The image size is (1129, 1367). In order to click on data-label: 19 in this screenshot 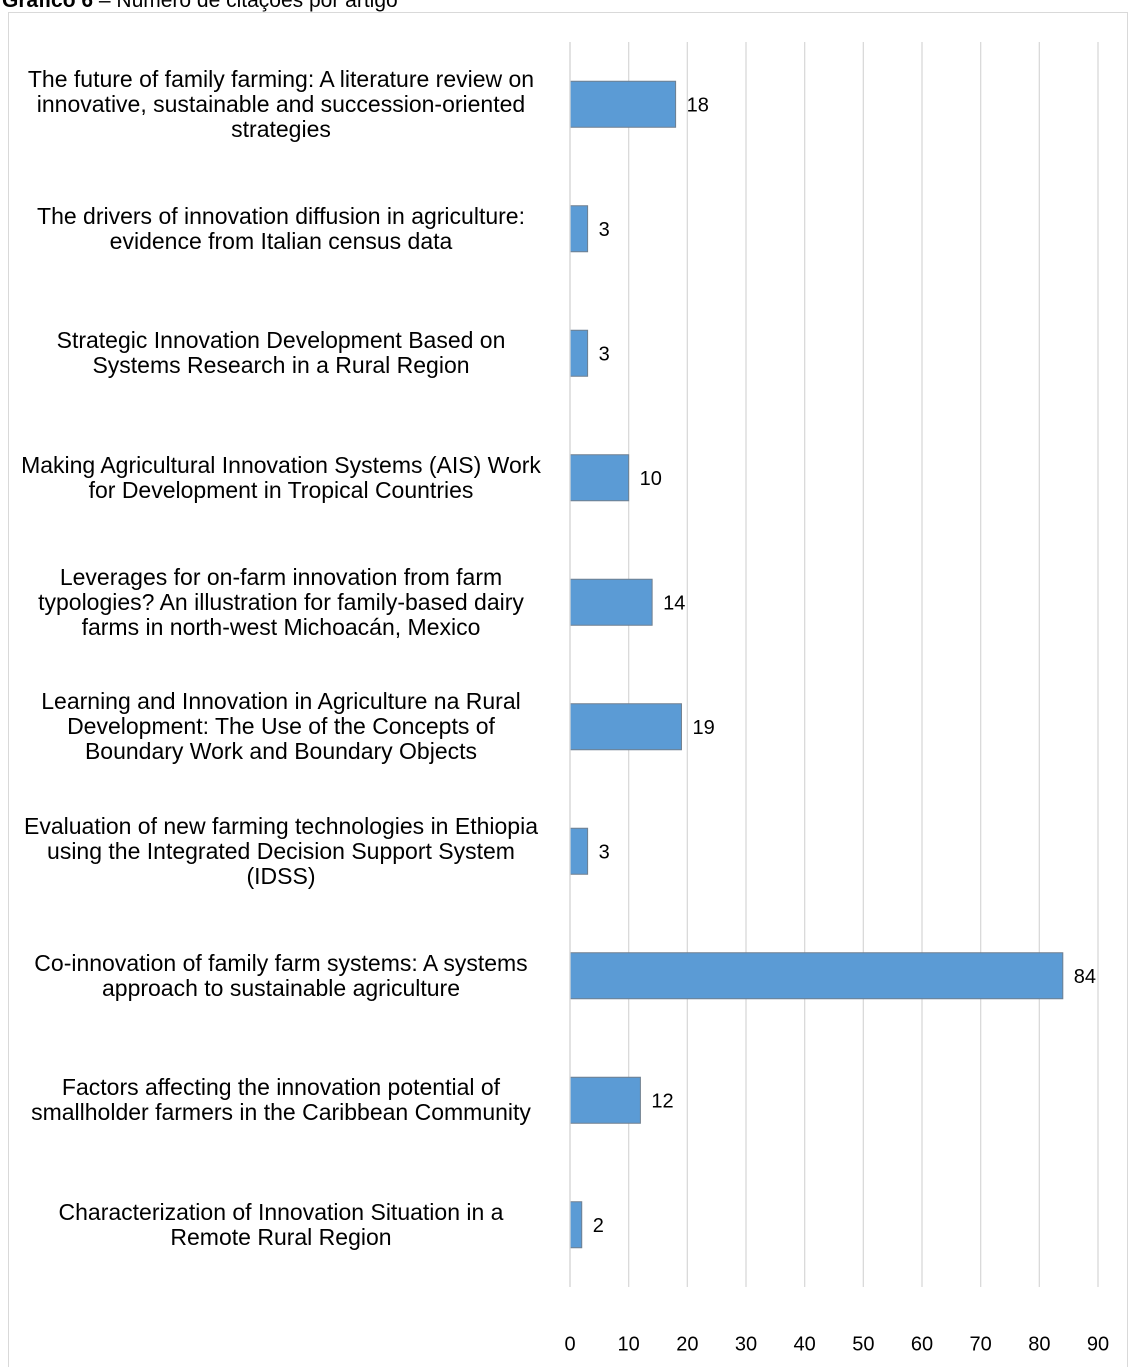, I will do `click(703, 728)`.